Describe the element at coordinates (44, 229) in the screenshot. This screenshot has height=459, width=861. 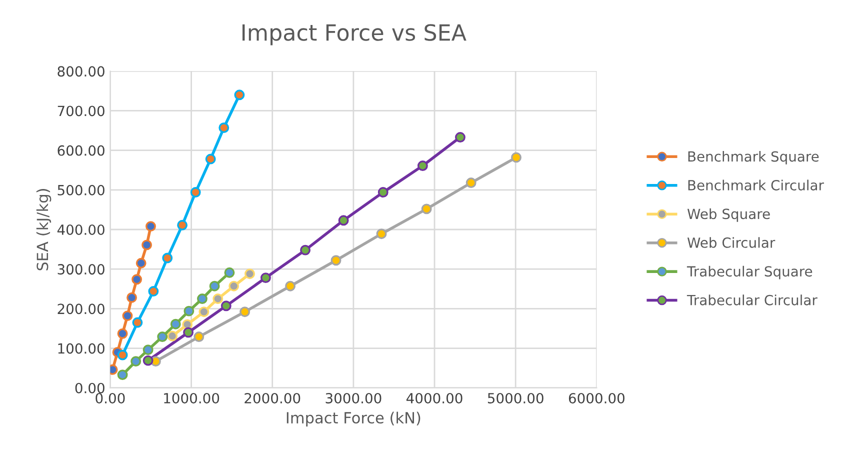
I see `y-axis-title: SEA (kJ/kg)` at that location.